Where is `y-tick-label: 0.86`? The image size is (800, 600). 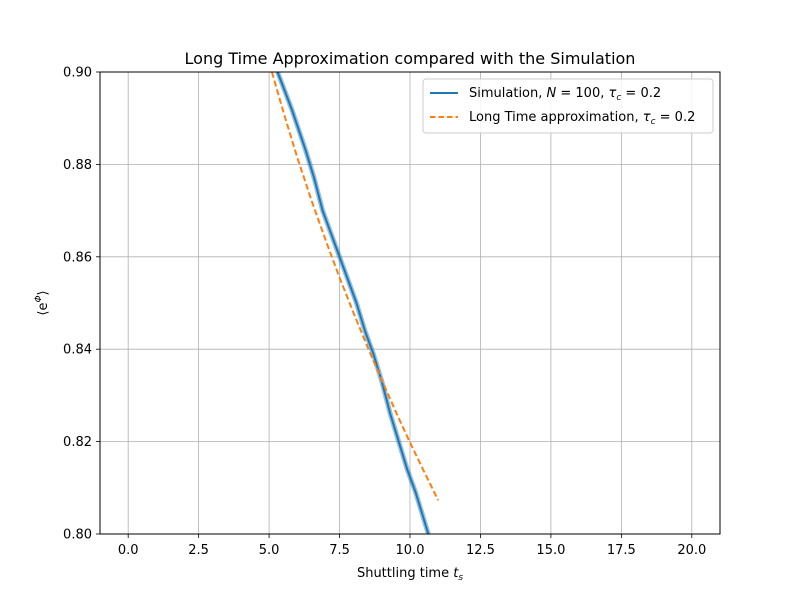
y-tick-label: 0.86 is located at coordinates (77, 257).